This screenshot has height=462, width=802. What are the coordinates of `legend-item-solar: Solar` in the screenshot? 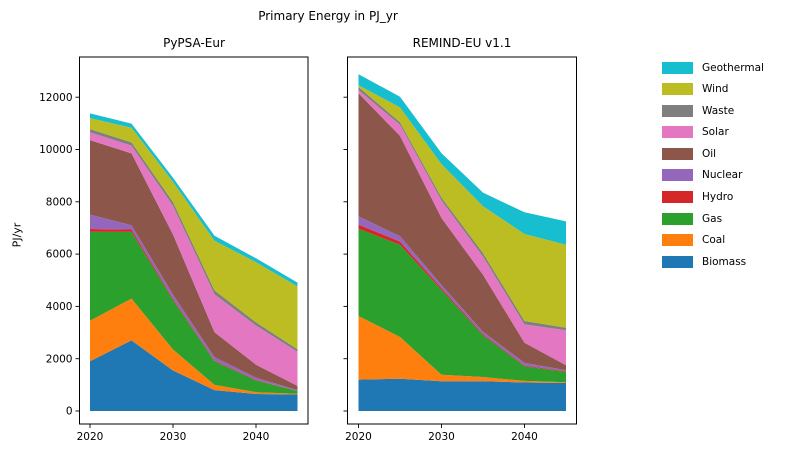 It's located at (713, 132).